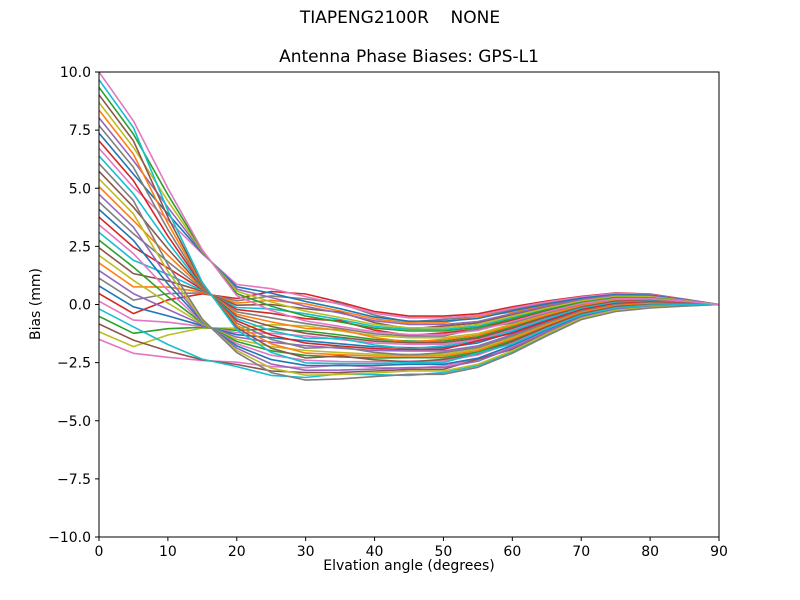  I want to click on x-tick-label: 80, so click(650, 552).